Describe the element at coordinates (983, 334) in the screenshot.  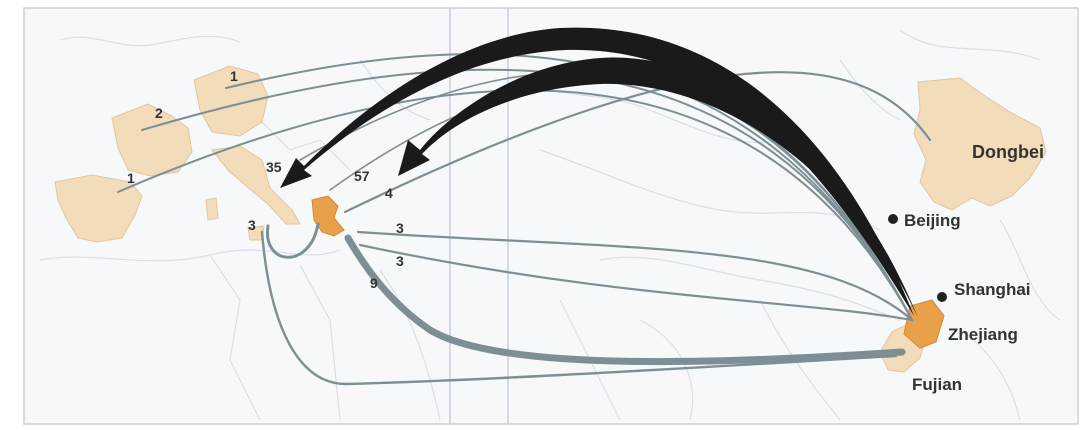
I see `label-zhejiang: Zhejiang` at that location.